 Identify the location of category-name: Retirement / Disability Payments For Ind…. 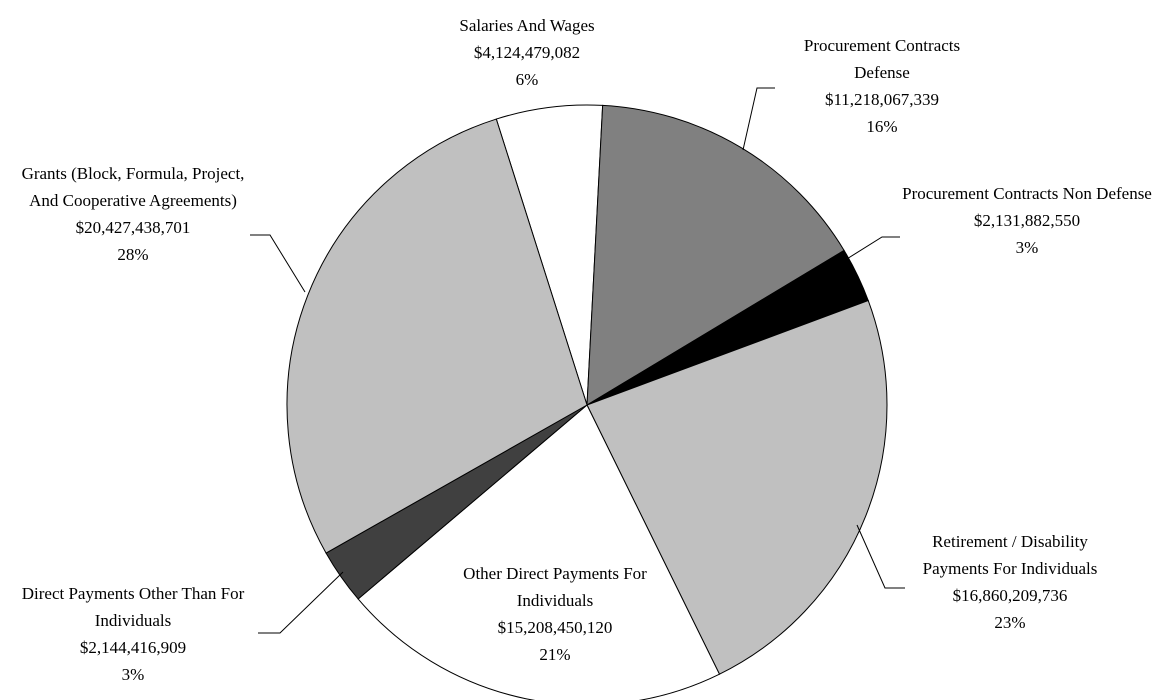
(1010, 555).